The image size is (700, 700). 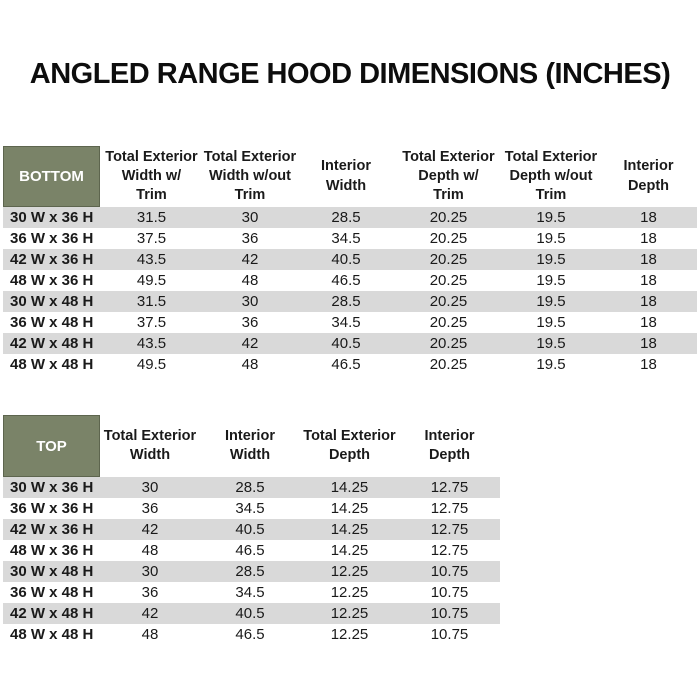 I want to click on row-label-cell: 48 W x 36 H, so click(x=52, y=280).